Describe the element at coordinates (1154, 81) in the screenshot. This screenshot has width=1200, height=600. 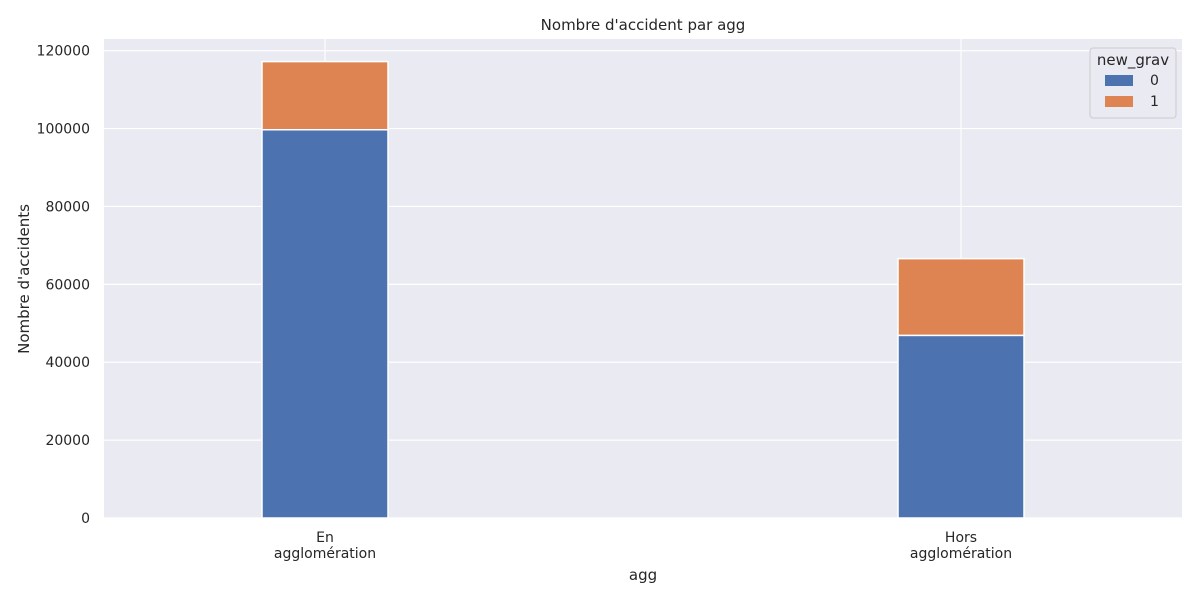
I see `legend-label-0: 0` at that location.